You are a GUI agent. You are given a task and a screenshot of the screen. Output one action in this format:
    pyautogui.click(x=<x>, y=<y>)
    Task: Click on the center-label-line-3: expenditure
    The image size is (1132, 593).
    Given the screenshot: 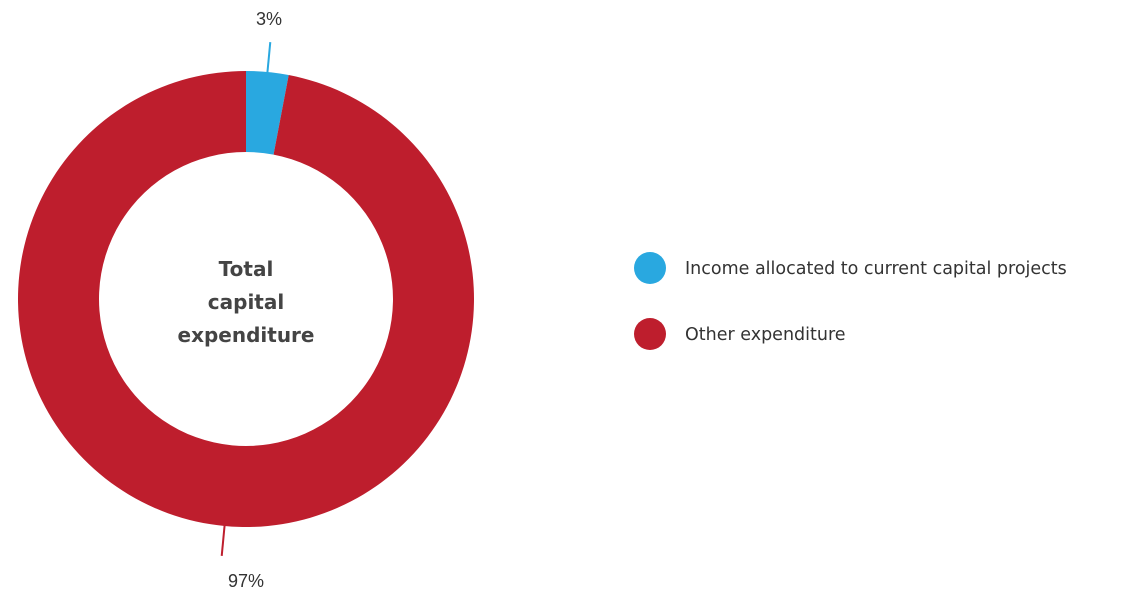 What is the action you would take?
    pyautogui.click(x=246, y=335)
    